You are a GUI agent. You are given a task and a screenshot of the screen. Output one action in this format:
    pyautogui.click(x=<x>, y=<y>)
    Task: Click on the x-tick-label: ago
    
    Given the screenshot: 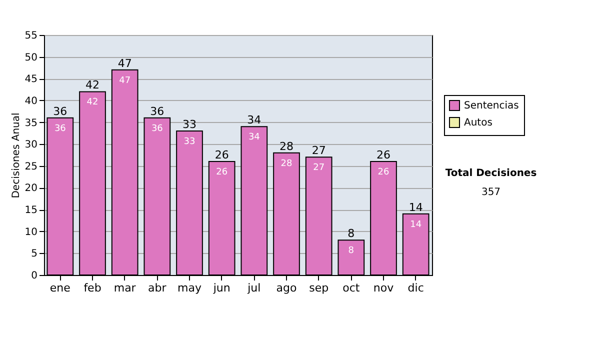 What is the action you would take?
    pyautogui.click(x=286, y=288)
    